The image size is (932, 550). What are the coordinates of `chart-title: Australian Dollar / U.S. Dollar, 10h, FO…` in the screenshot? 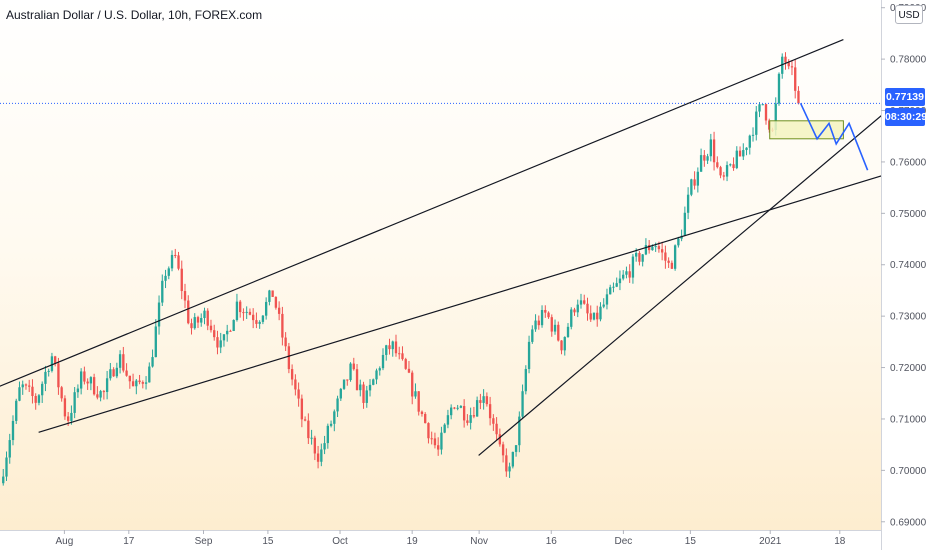 It's located at (134, 15).